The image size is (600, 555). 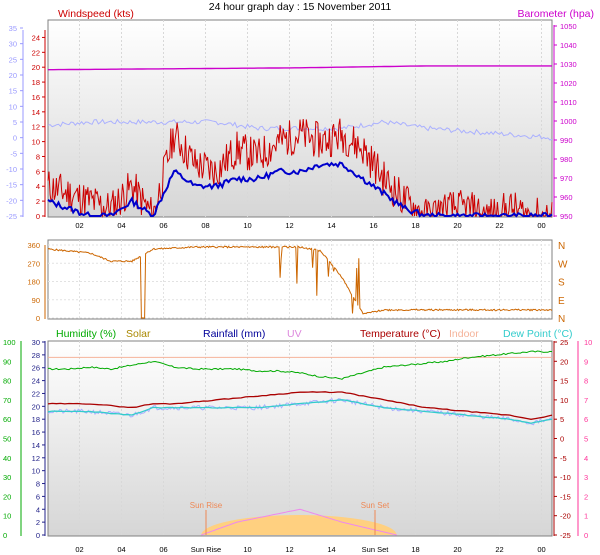 I want to click on far-left-tick-label: -5, so click(x=13, y=153).